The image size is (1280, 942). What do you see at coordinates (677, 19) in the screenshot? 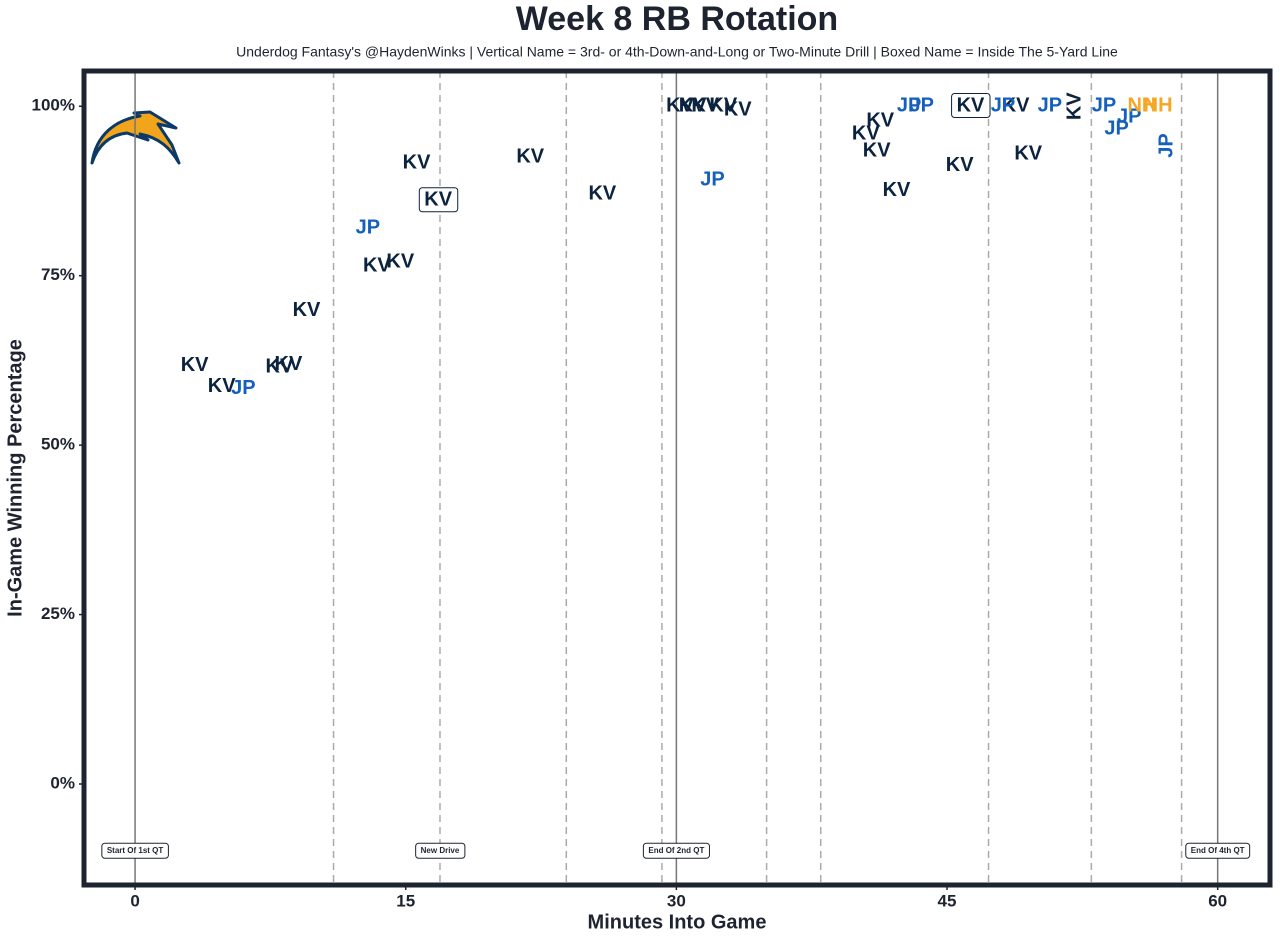
I see `chart-title: Week 8 RB Rotation` at bounding box center [677, 19].